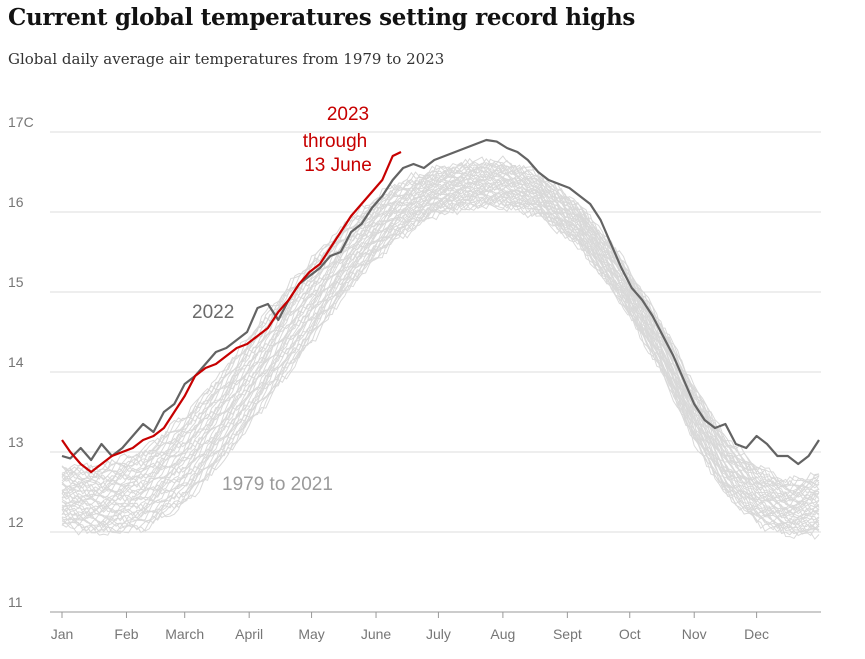 This screenshot has height=659, width=865. I want to click on y-axis-labels: 11 12 13 14 15 16 17C, so click(21, 362).